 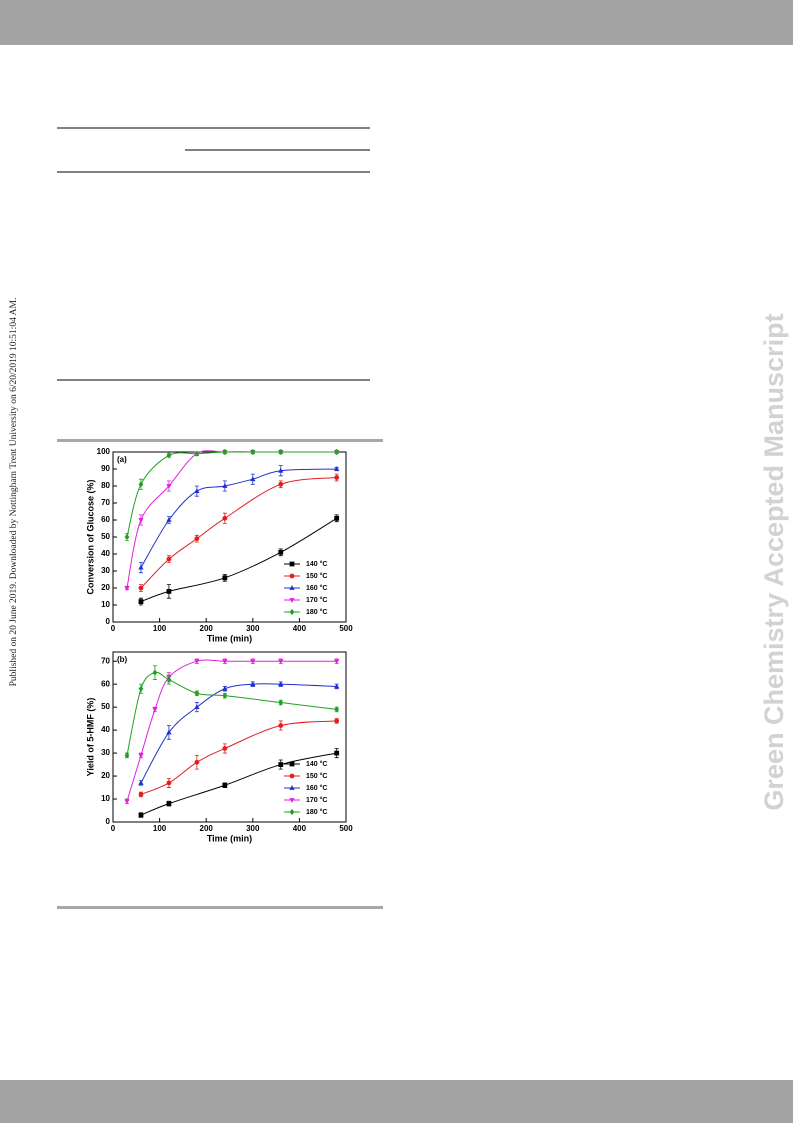 What do you see at coordinates (316, 812) in the screenshot?
I see `legend-label: 180 °C` at bounding box center [316, 812].